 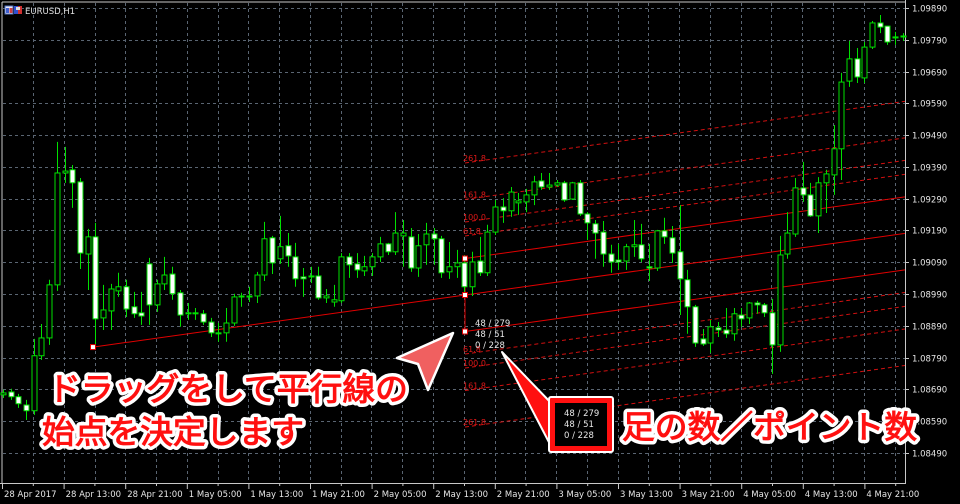 What do you see at coordinates (18, 10) in the screenshot?
I see `save-icon` at bounding box center [18, 10].